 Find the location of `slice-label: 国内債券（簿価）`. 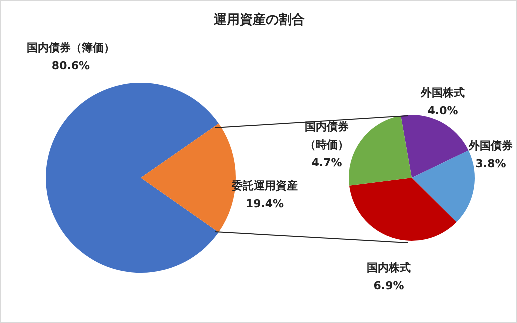

slice-label: 国内債券（簿価） is located at coordinates (71, 48).